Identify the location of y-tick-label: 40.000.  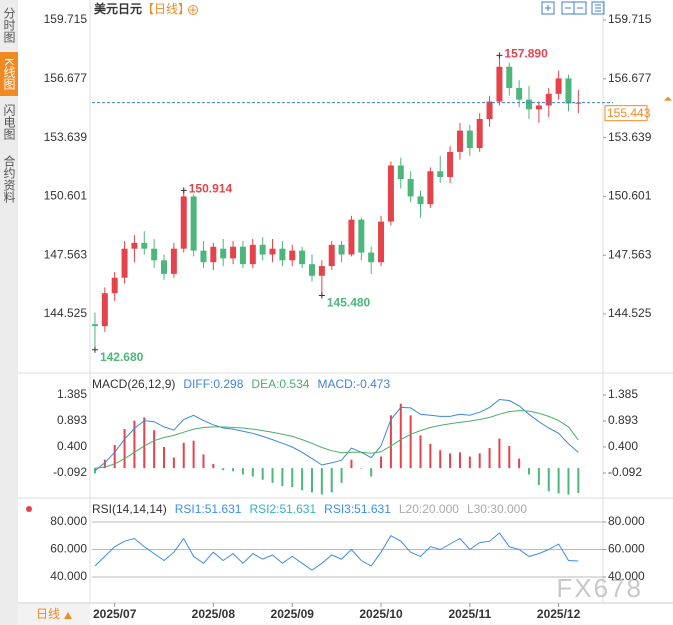
(68, 576).